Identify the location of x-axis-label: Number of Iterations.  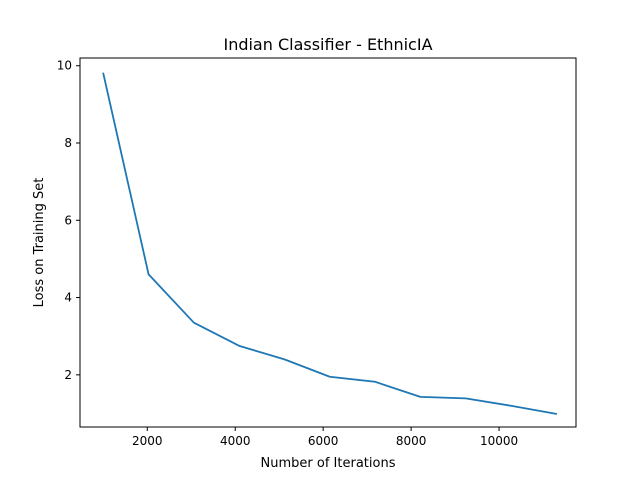
(328, 463).